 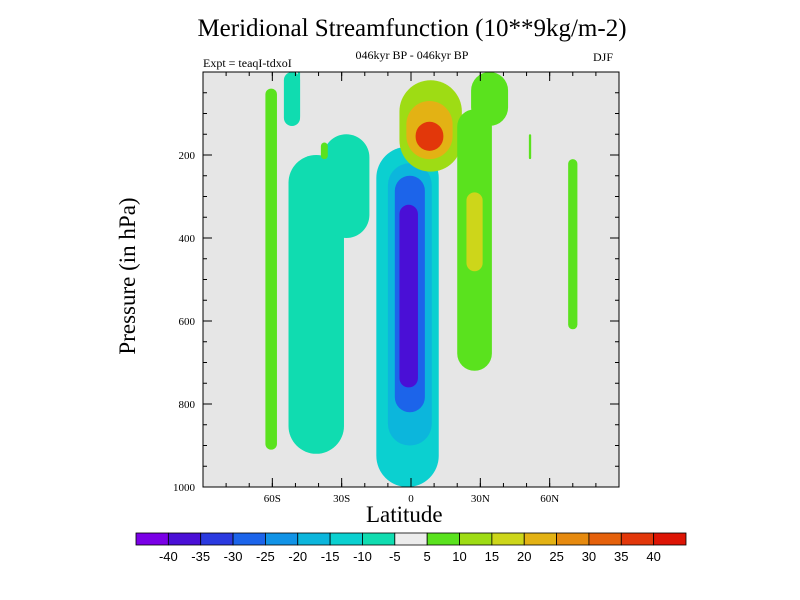 What do you see at coordinates (404, 514) in the screenshot?
I see `x-axis-label: Latitude` at bounding box center [404, 514].